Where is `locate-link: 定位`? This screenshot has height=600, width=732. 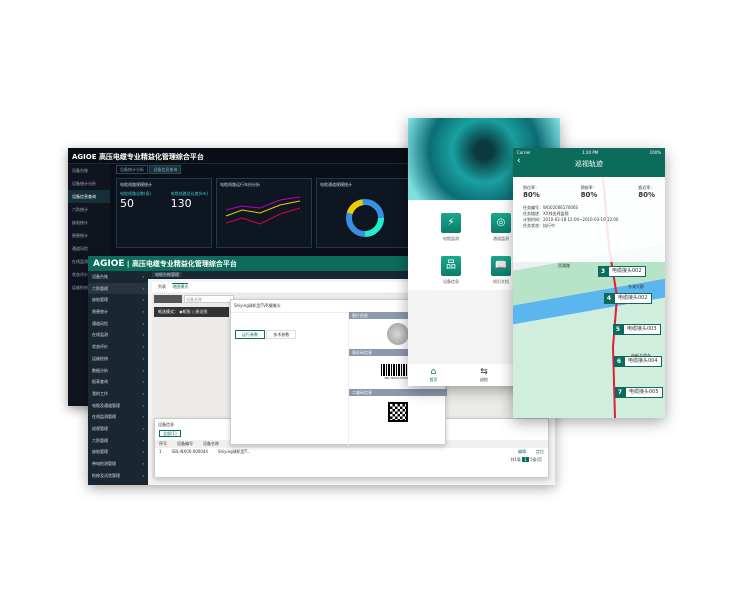 locate-link: 定位 is located at coordinates (540, 451).